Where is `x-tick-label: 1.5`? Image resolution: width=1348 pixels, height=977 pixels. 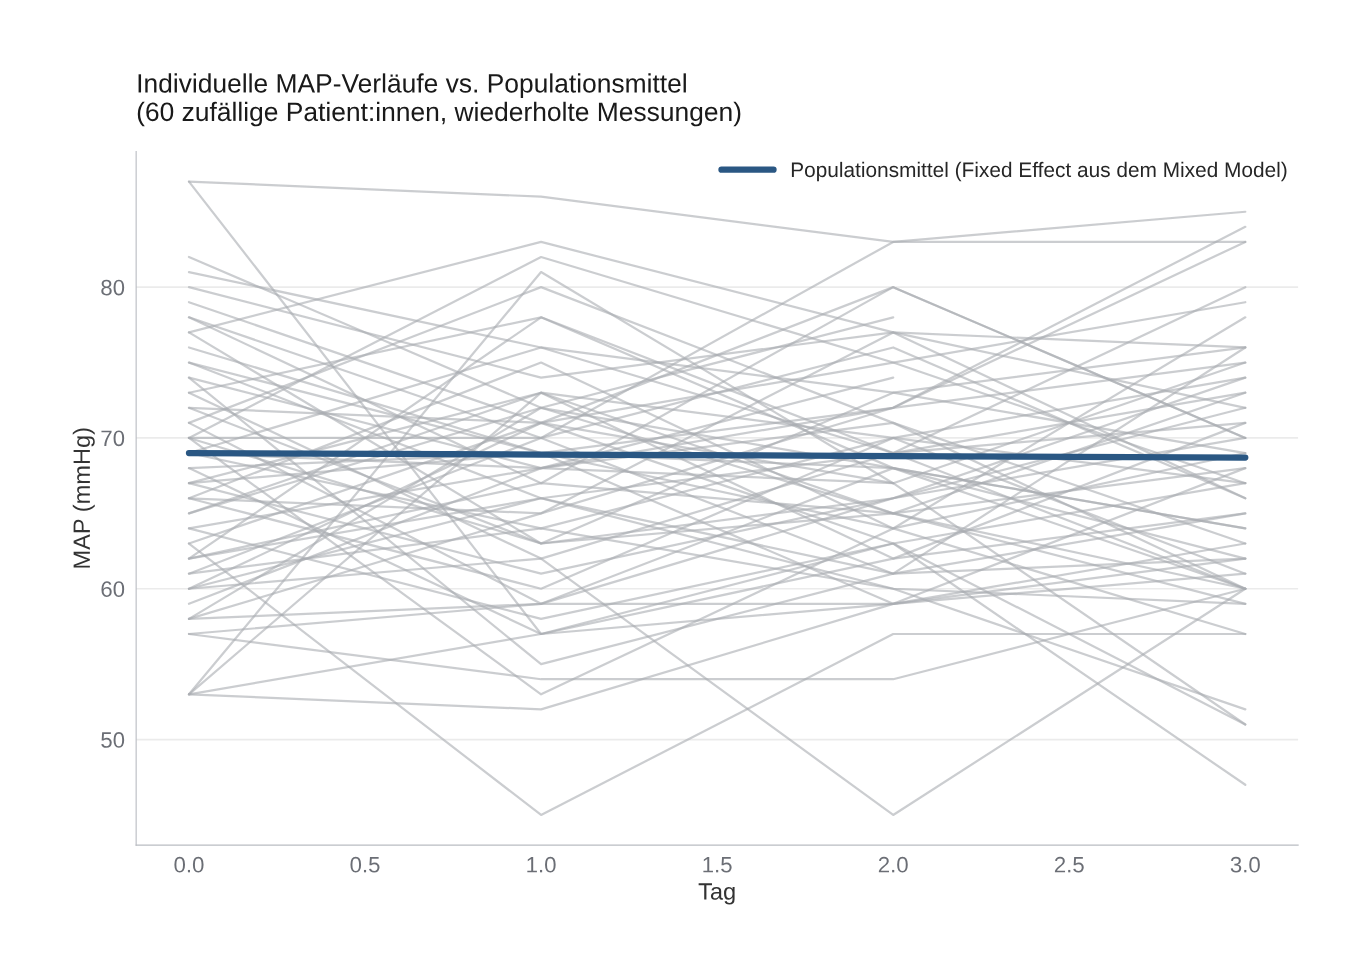
x-tick-label: 1.5 is located at coordinates (717, 865).